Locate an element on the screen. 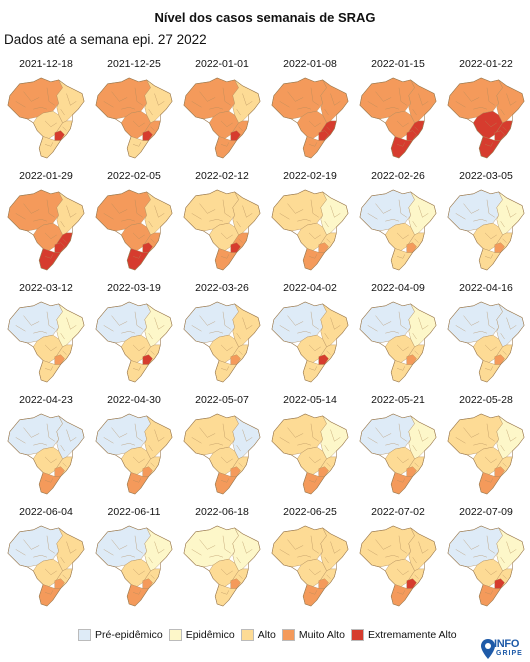  panel-date-label: 2022-04-09 is located at coordinates (398, 288).